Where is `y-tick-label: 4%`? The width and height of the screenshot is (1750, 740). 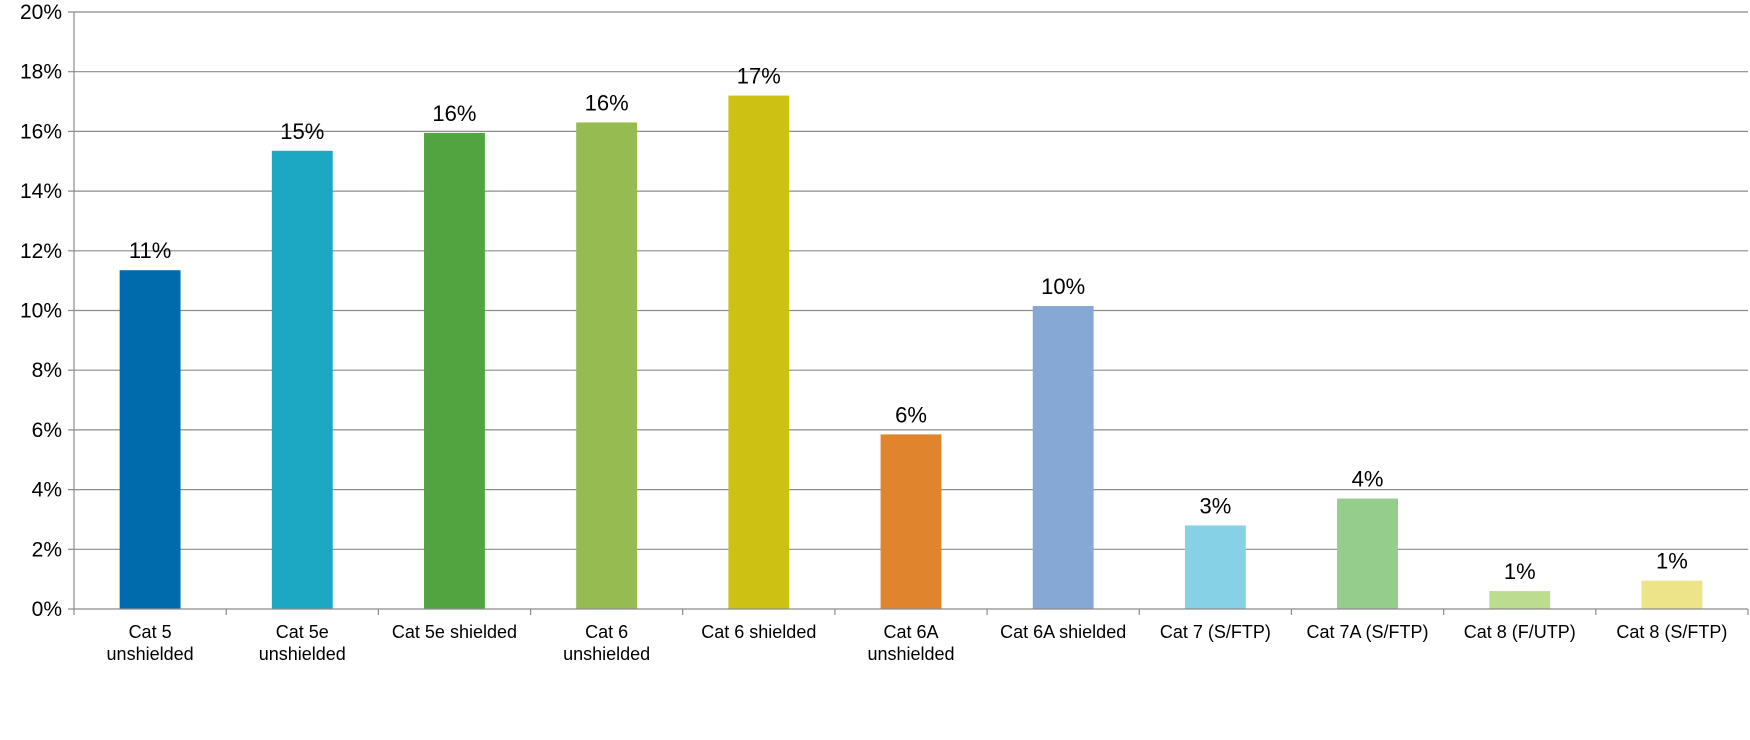 y-tick-label: 4% is located at coordinates (47, 490).